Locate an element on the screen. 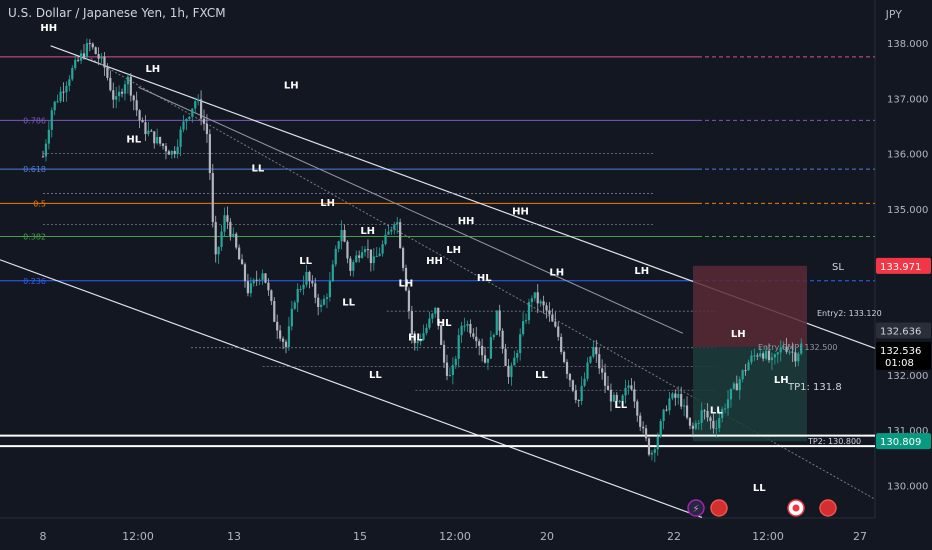 The image size is (932, 550). lightning-glyph: ⚡ is located at coordinates (695, 509).